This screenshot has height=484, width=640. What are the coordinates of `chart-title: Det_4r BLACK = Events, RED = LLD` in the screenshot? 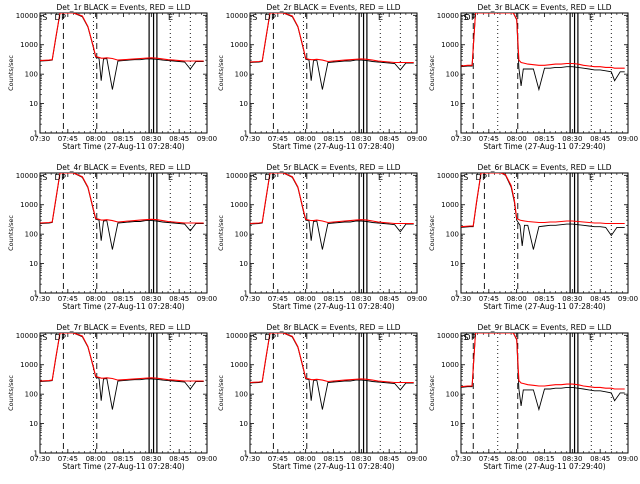 It's located at (123, 167).